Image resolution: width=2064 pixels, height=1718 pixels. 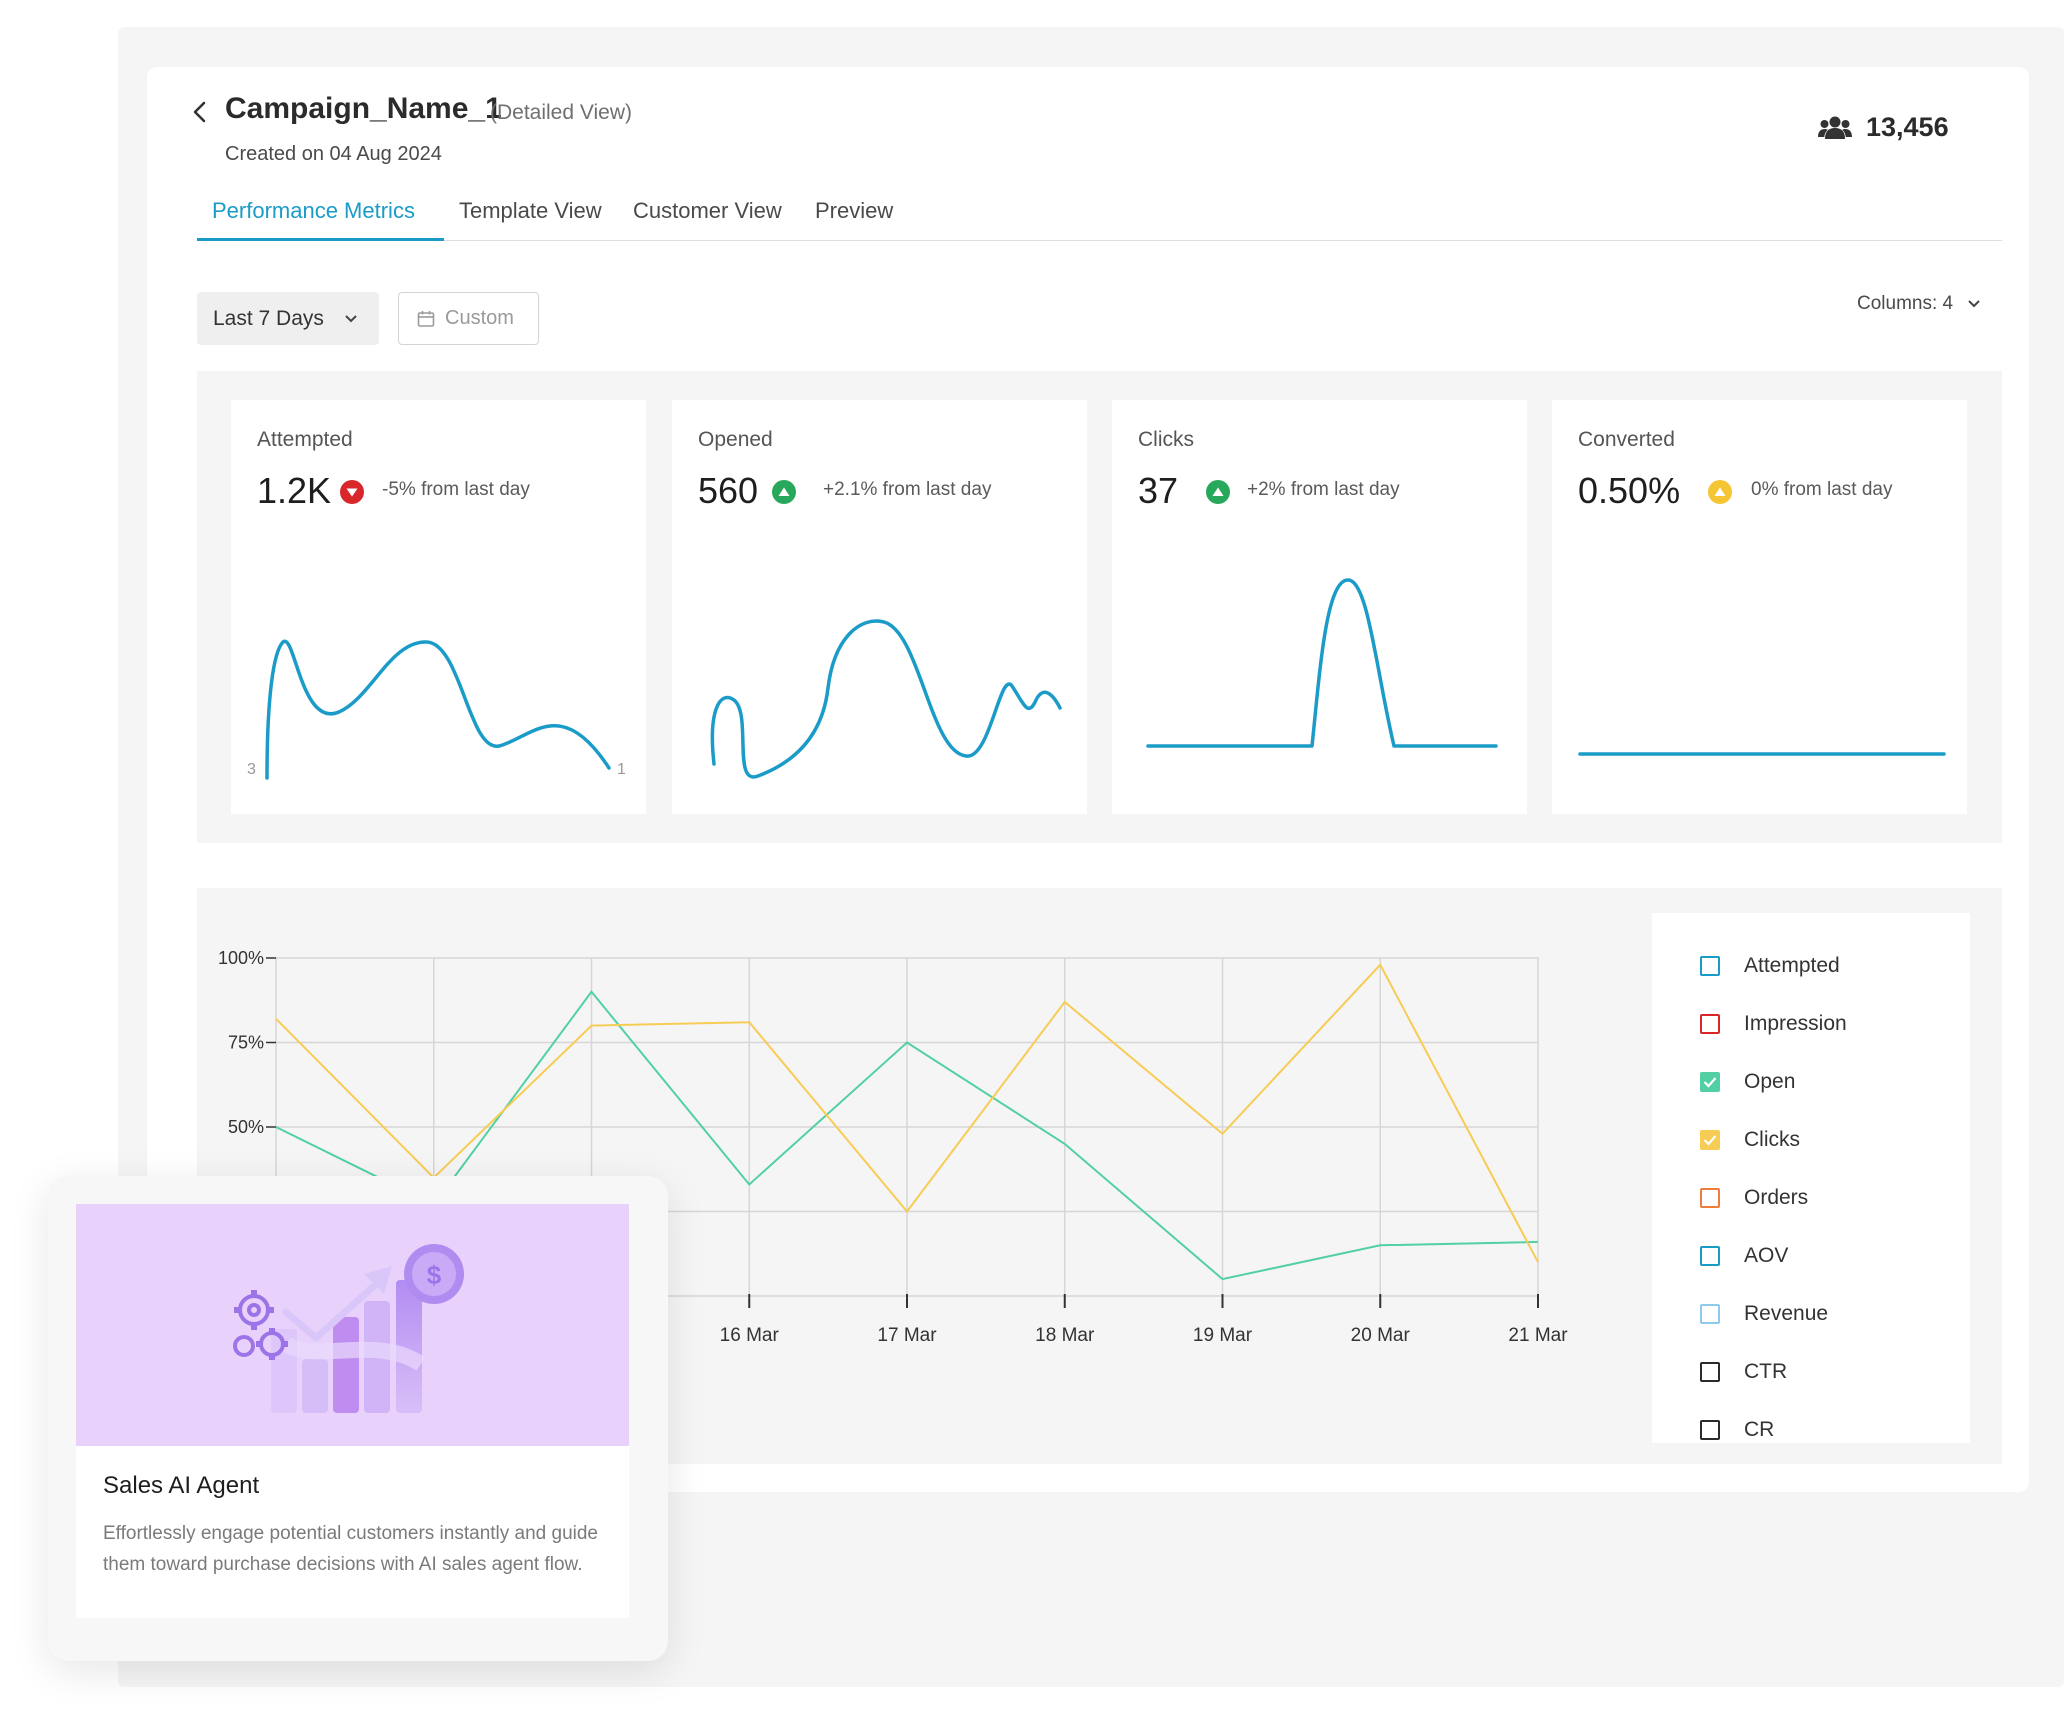 I want to click on chart-y-tick-label: 50%, so click(x=246, y=1127).